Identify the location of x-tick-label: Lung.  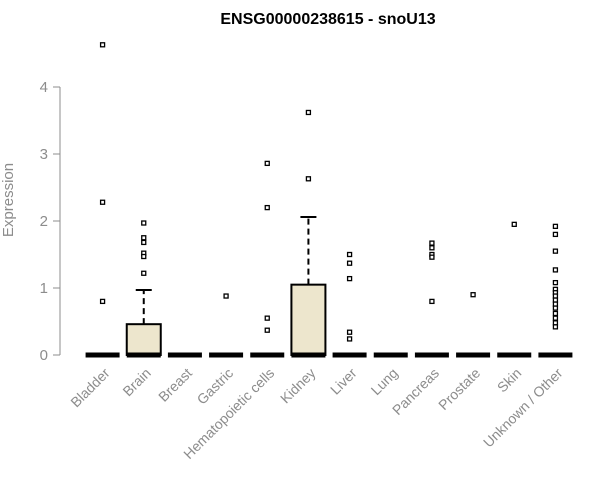
(384, 381).